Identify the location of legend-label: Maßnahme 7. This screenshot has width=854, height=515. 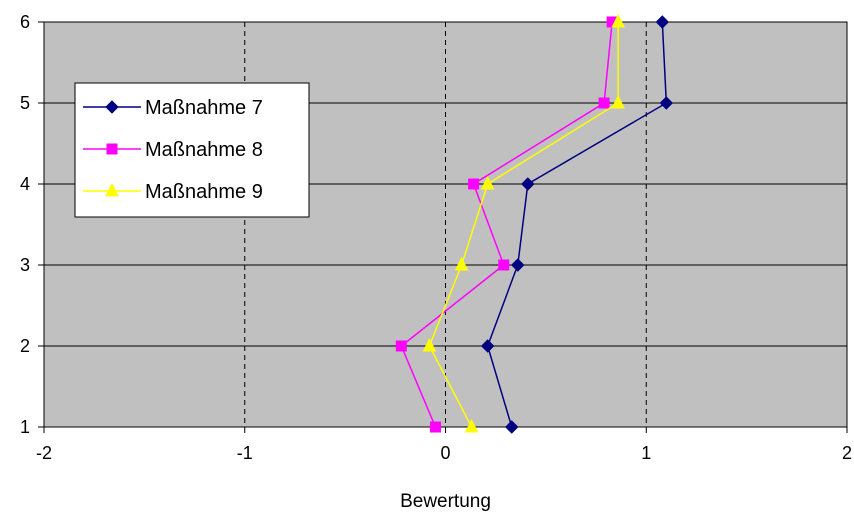
(204, 108).